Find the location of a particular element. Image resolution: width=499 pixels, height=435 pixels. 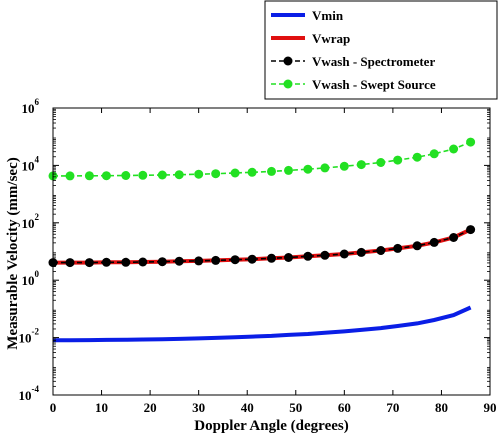

x-tick-label: 40 is located at coordinates (247, 407).